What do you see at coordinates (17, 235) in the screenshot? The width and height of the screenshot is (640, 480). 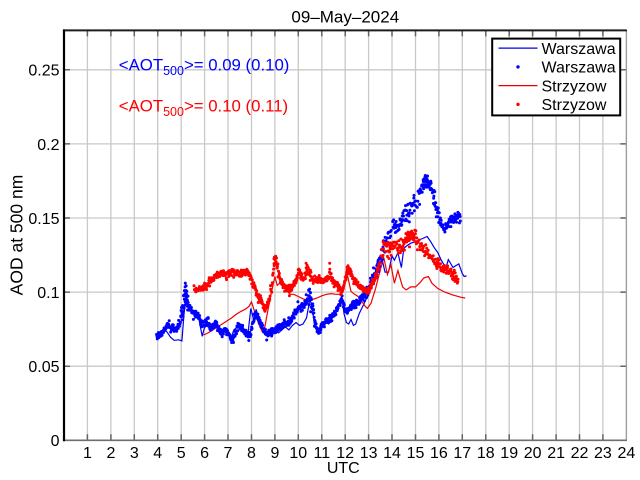 I see `svg-text: AOD at 500 nm` at bounding box center [17, 235].